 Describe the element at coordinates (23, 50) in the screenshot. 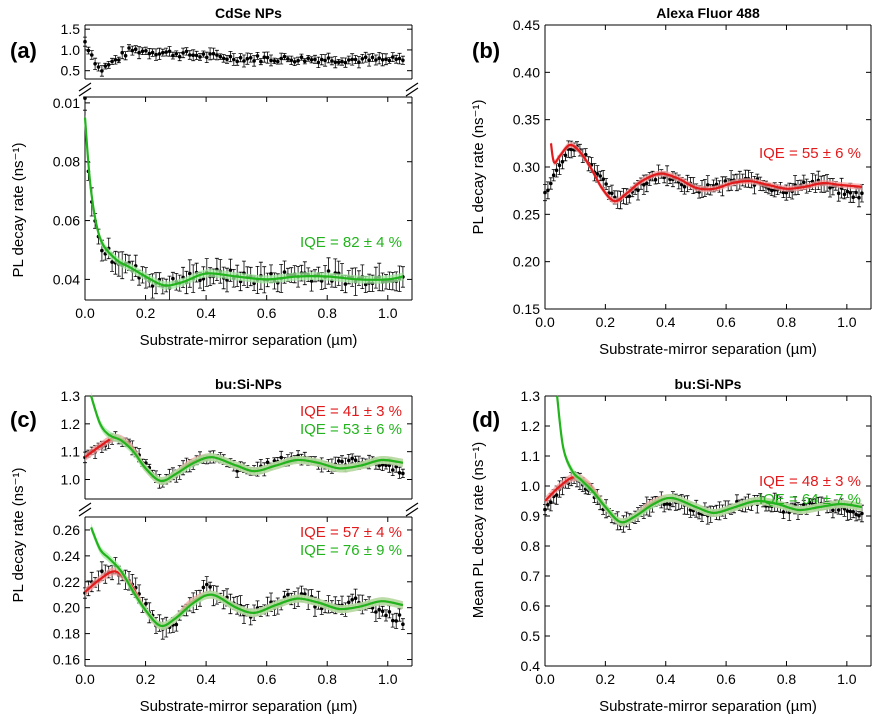

I see `panel-label: (a)` at that location.